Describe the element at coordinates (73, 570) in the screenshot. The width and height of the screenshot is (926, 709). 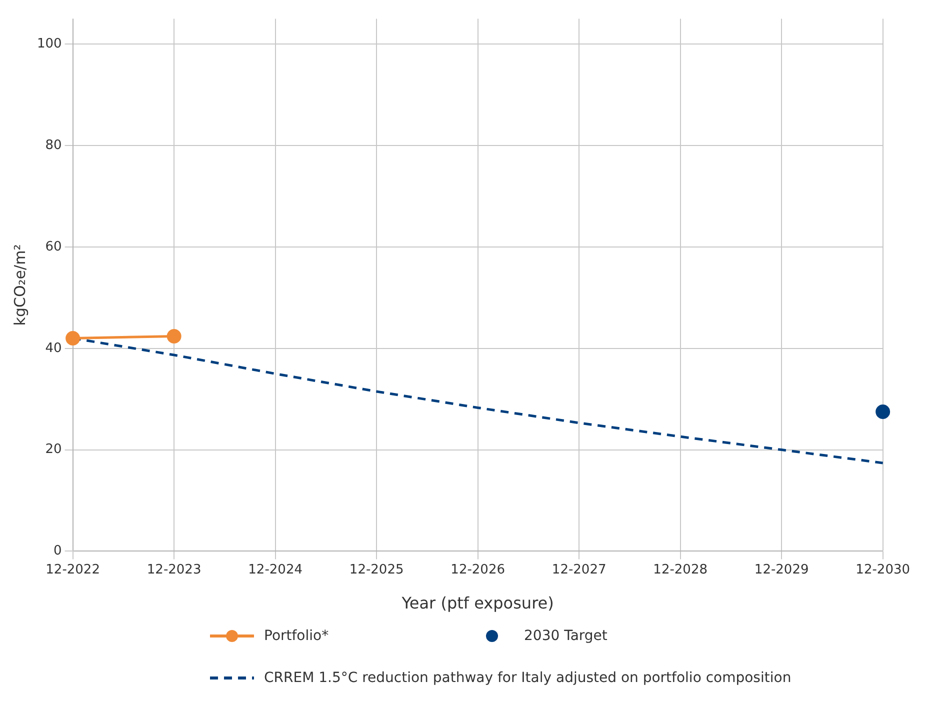
I see `x-tick-label: 12-2022` at that location.